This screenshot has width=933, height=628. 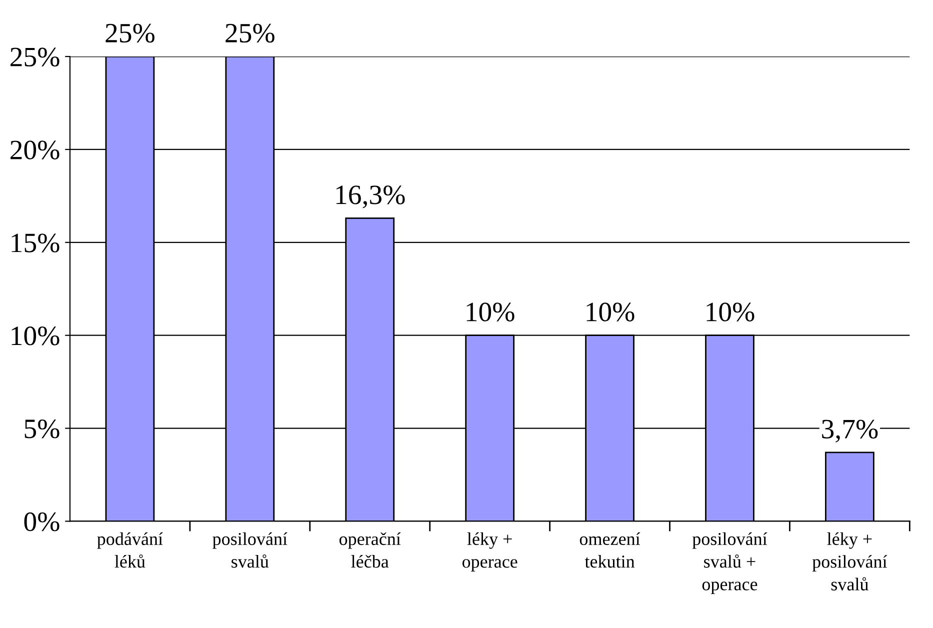 I want to click on y-tick-label: 15%, so click(x=36, y=243).